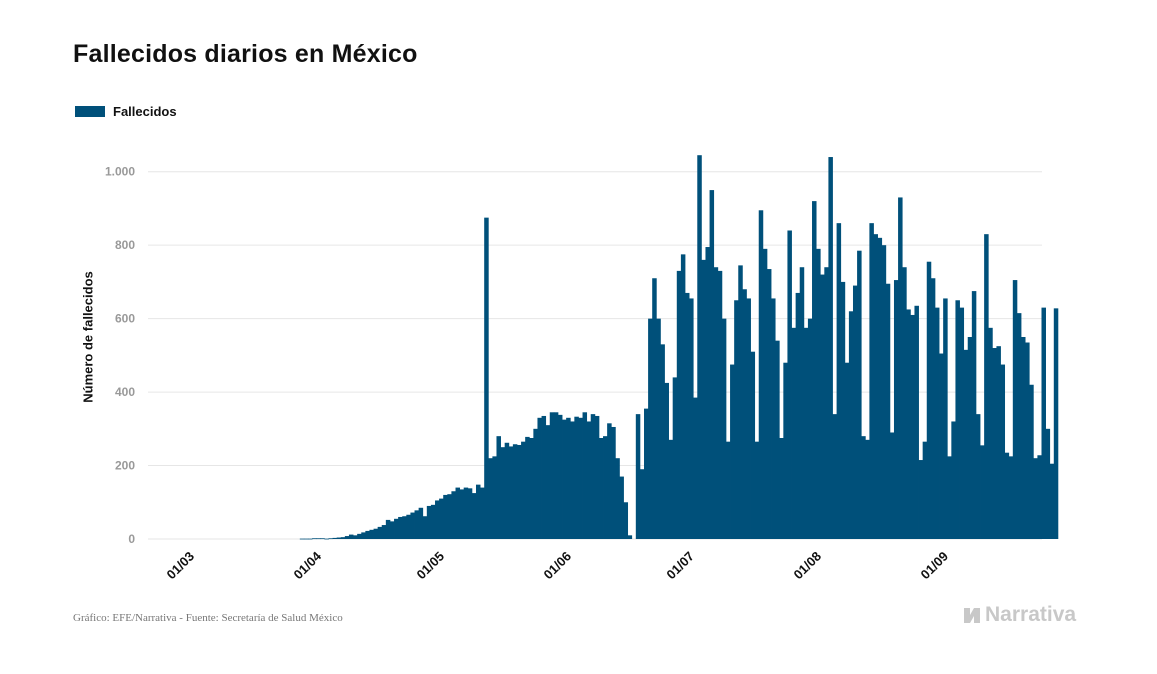  What do you see at coordinates (120, 355) in the screenshot?
I see `y-tick-labels: 0 200 400 600 800 1.000` at bounding box center [120, 355].